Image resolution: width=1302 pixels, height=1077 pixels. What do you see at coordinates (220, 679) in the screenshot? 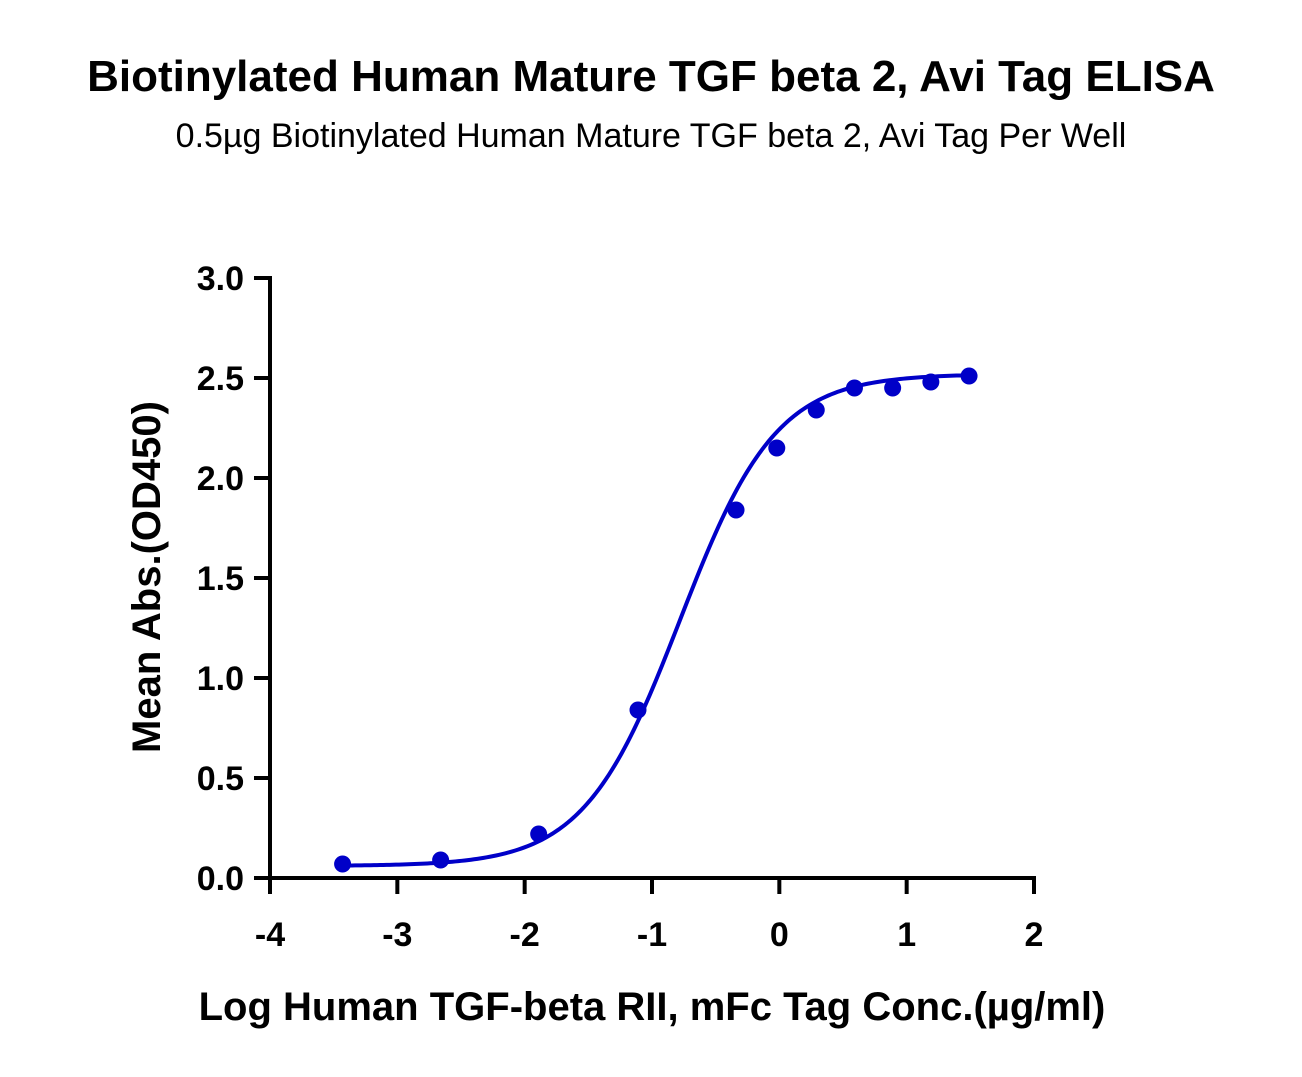
I see `y-tick-label: 1.0` at bounding box center [220, 679].